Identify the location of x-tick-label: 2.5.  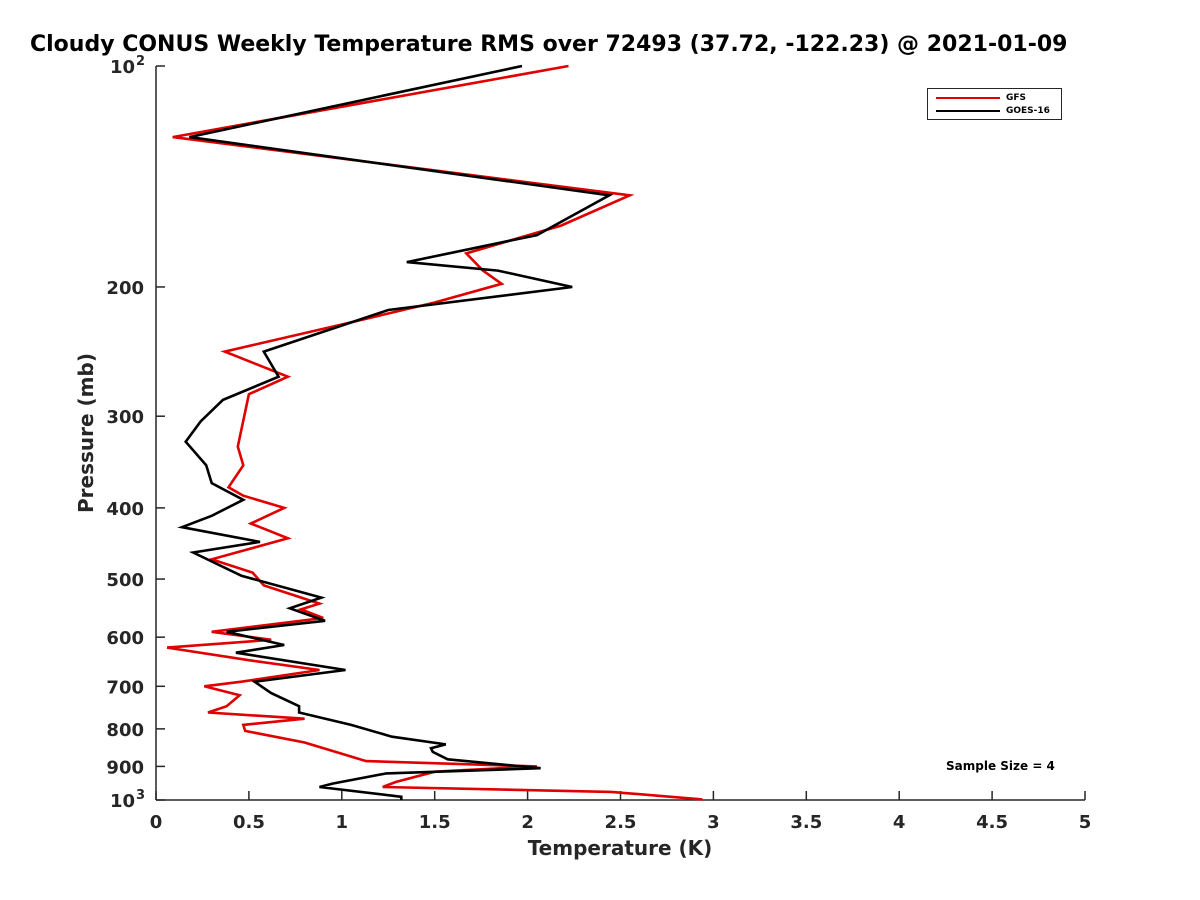
(621, 822).